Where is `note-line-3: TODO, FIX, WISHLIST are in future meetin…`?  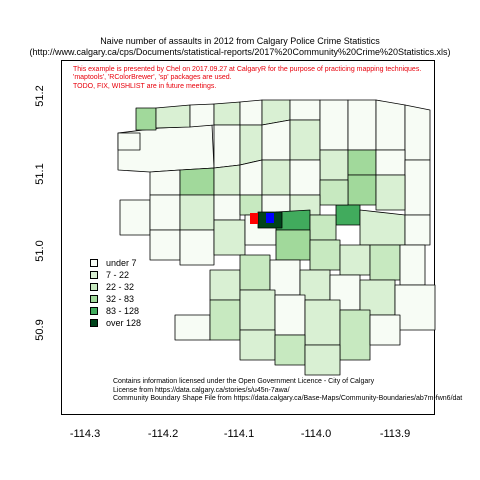
note-line-3: TODO, FIX, WISHLIST are in future meetin… is located at coordinates (145, 86).